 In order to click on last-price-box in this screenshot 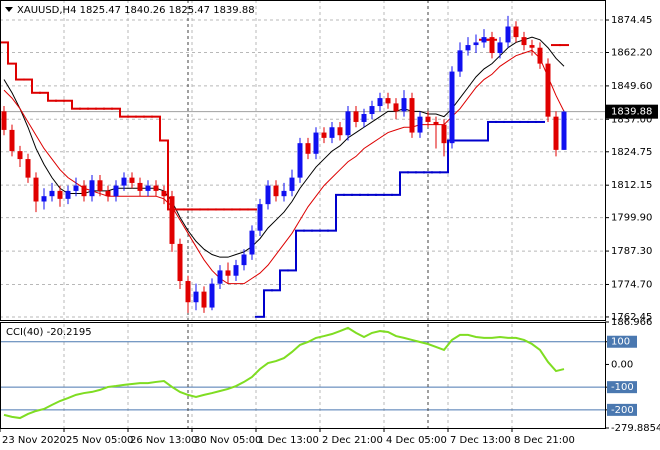, I will do `click(632, 111)`.